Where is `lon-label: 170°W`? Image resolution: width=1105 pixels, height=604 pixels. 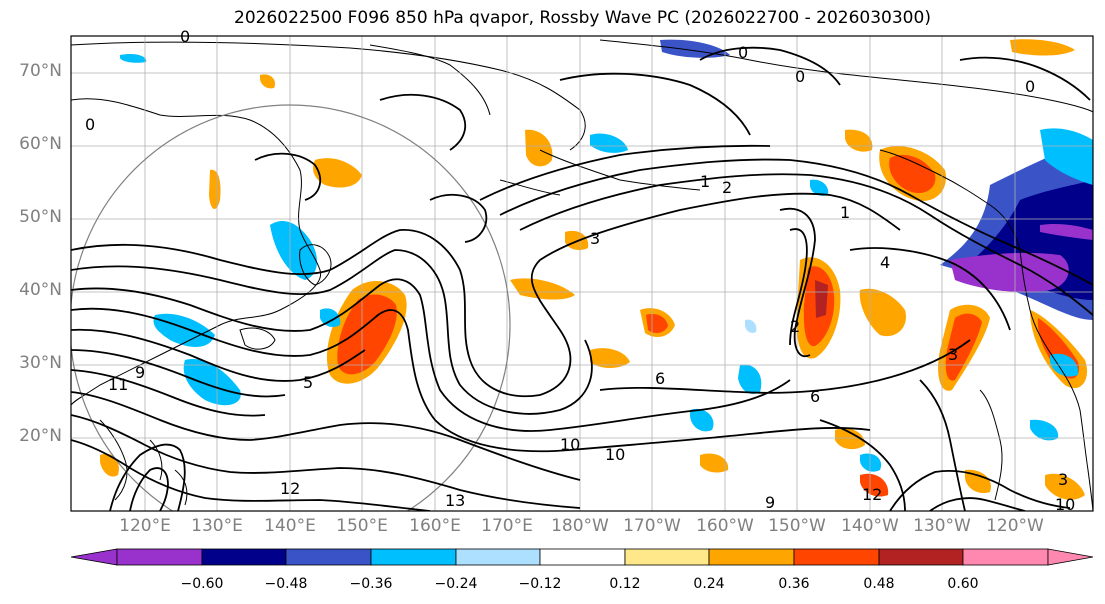
lon-label: 170°W is located at coordinates (652, 526).